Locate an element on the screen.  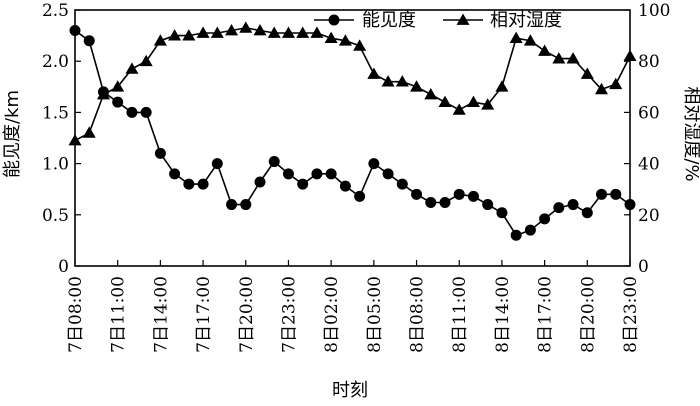
left-y-axis-title: 能见度/km is located at coordinates (12, 134).